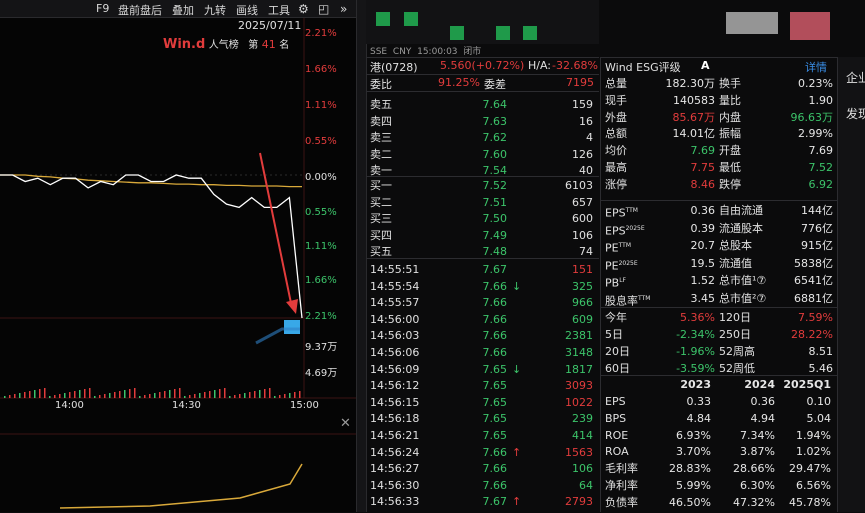  I want to click on return-label: 60日, so click(617, 368).